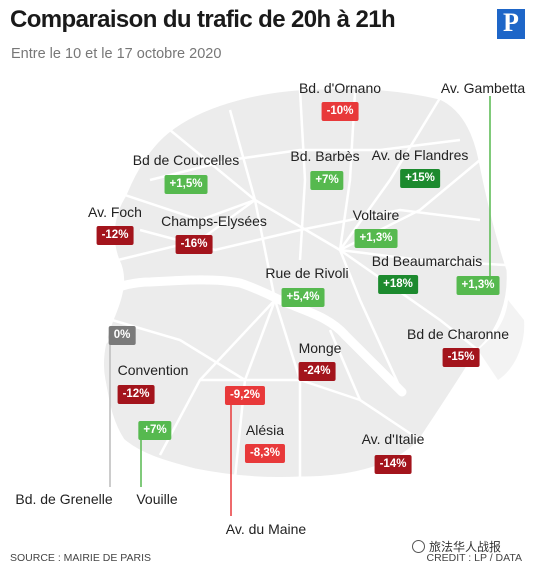 Image resolution: width=536 pixels, height=569 pixels. I want to click on traffic-badge: +15%, so click(420, 178).